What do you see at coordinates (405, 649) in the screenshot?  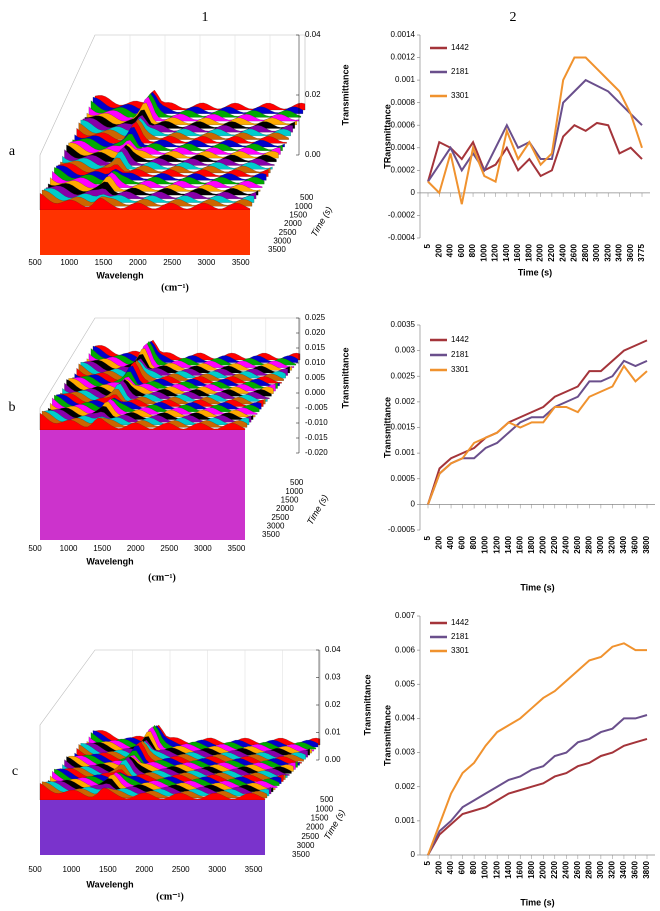 I see `y-tick-label: 0.006` at bounding box center [405, 649].